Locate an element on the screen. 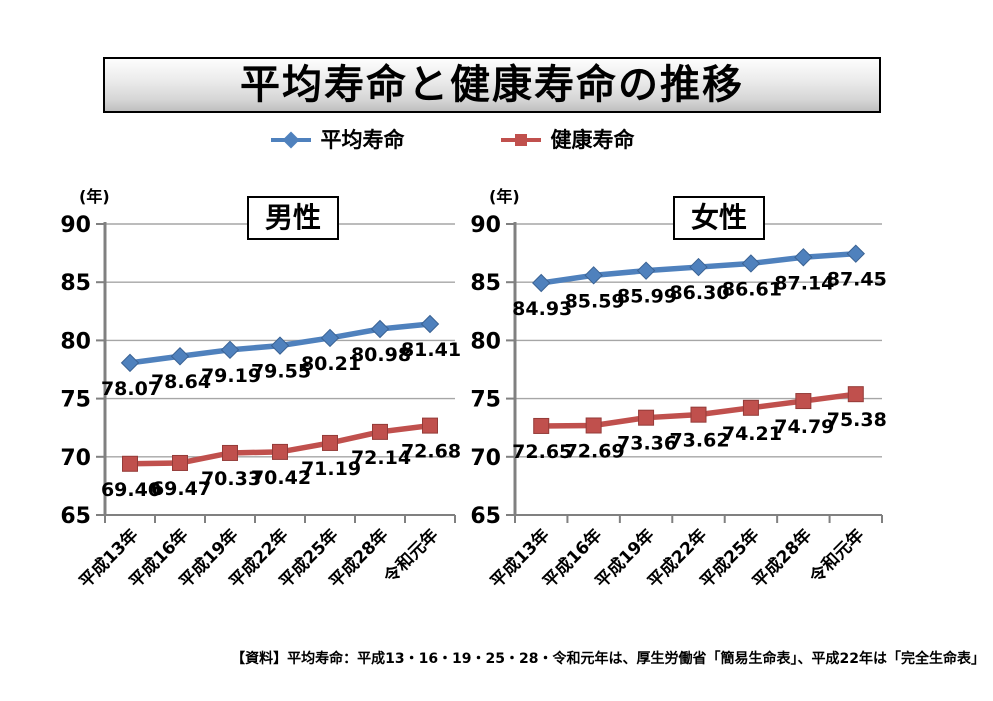 This screenshot has width=993, height=701. slide-title: 平均寿命と健康寿命の推移 is located at coordinates (492, 85).